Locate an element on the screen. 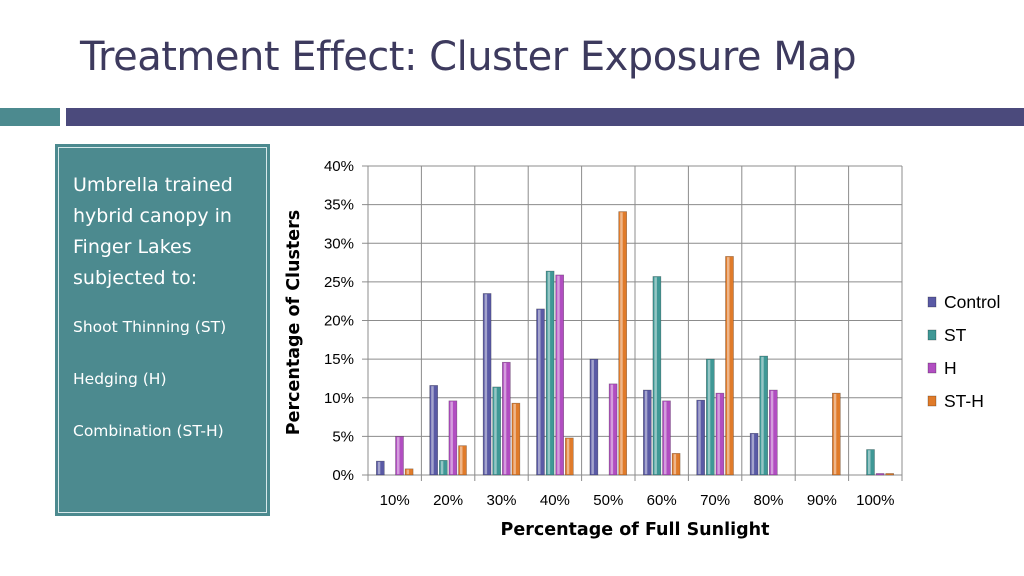 Image resolution: width=1024 pixels, height=576 pixels. legend-label-h: H is located at coordinates (950, 368).